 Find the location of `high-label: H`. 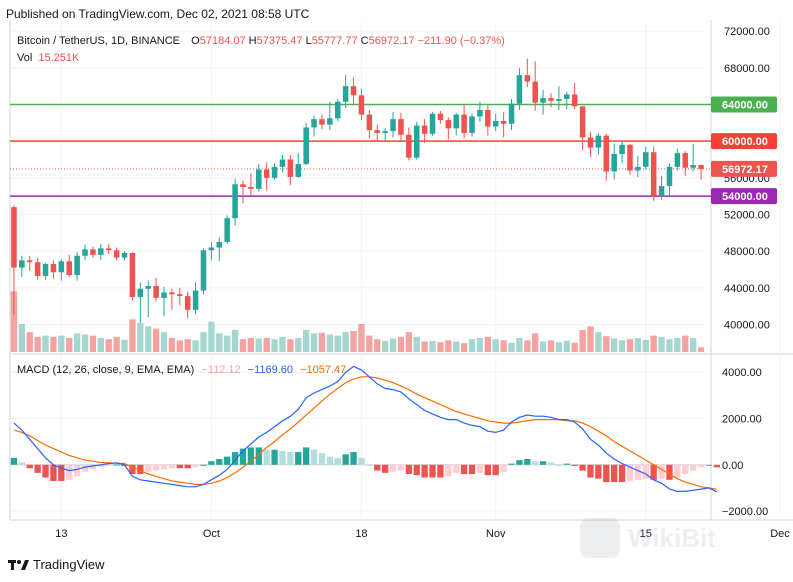

high-label: H is located at coordinates (252, 41).